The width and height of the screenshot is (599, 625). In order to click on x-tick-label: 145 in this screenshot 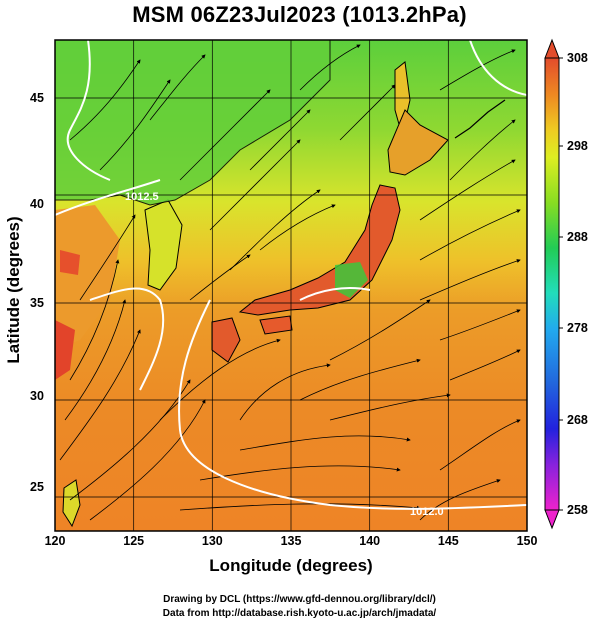, I will do `click(448, 541)`.